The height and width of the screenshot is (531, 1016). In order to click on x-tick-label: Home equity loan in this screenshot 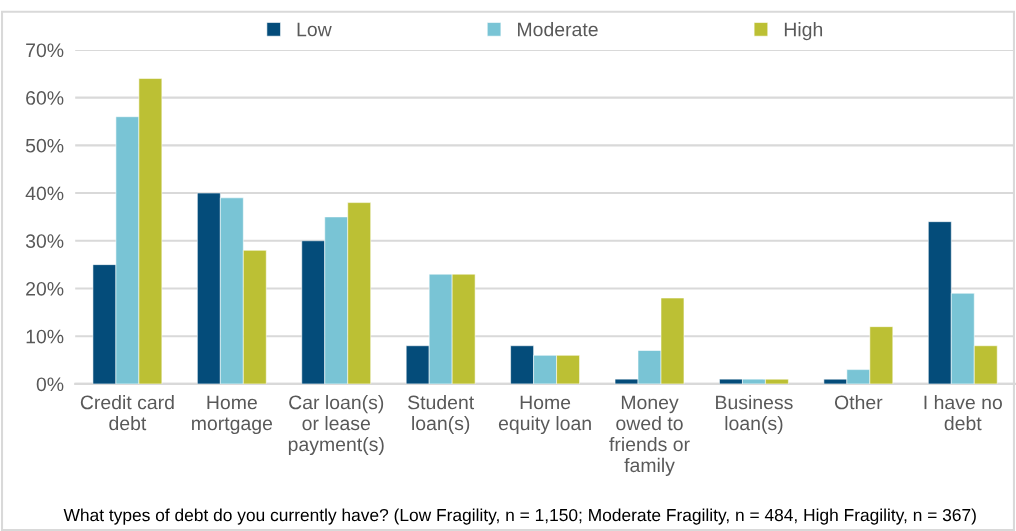, I will do `click(544, 415)`.